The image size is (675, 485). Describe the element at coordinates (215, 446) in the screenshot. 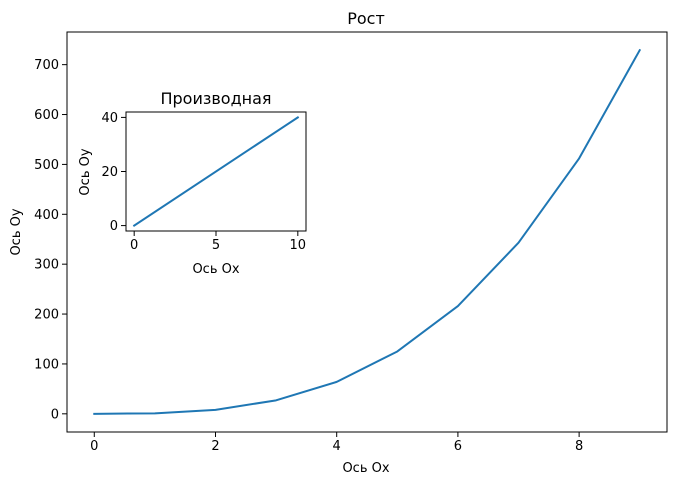

I see `main-chart-x-tick-label: 2` at that location.